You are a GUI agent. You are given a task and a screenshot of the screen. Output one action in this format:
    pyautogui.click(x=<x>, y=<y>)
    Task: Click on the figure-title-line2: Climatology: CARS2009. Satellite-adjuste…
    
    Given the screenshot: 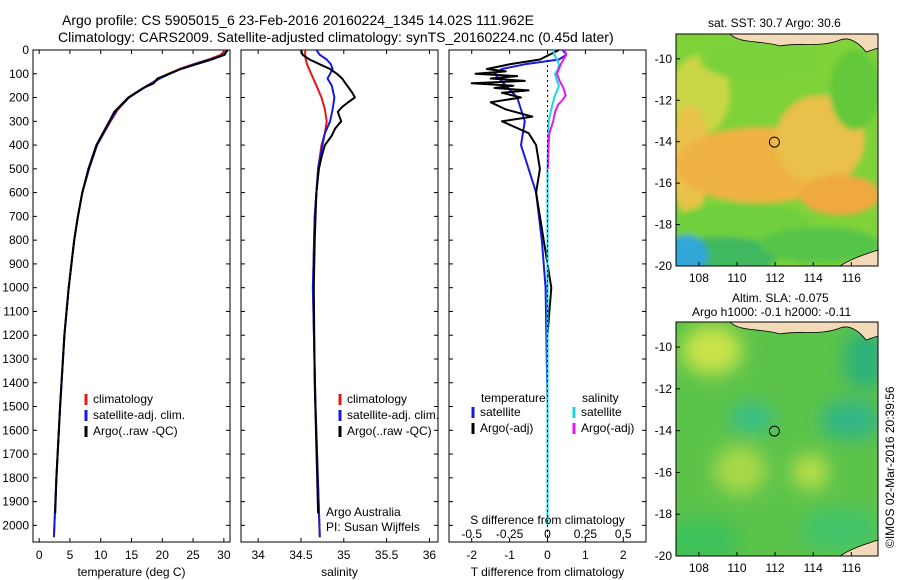 What is the action you would take?
    pyautogui.click(x=336, y=37)
    